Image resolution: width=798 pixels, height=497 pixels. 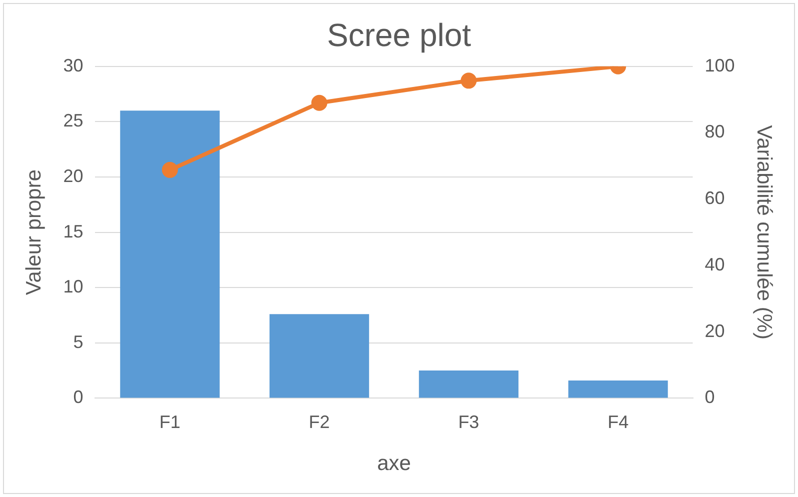 What do you see at coordinates (78, 397) in the screenshot?
I see `y-tick-label: 0` at bounding box center [78, 397].